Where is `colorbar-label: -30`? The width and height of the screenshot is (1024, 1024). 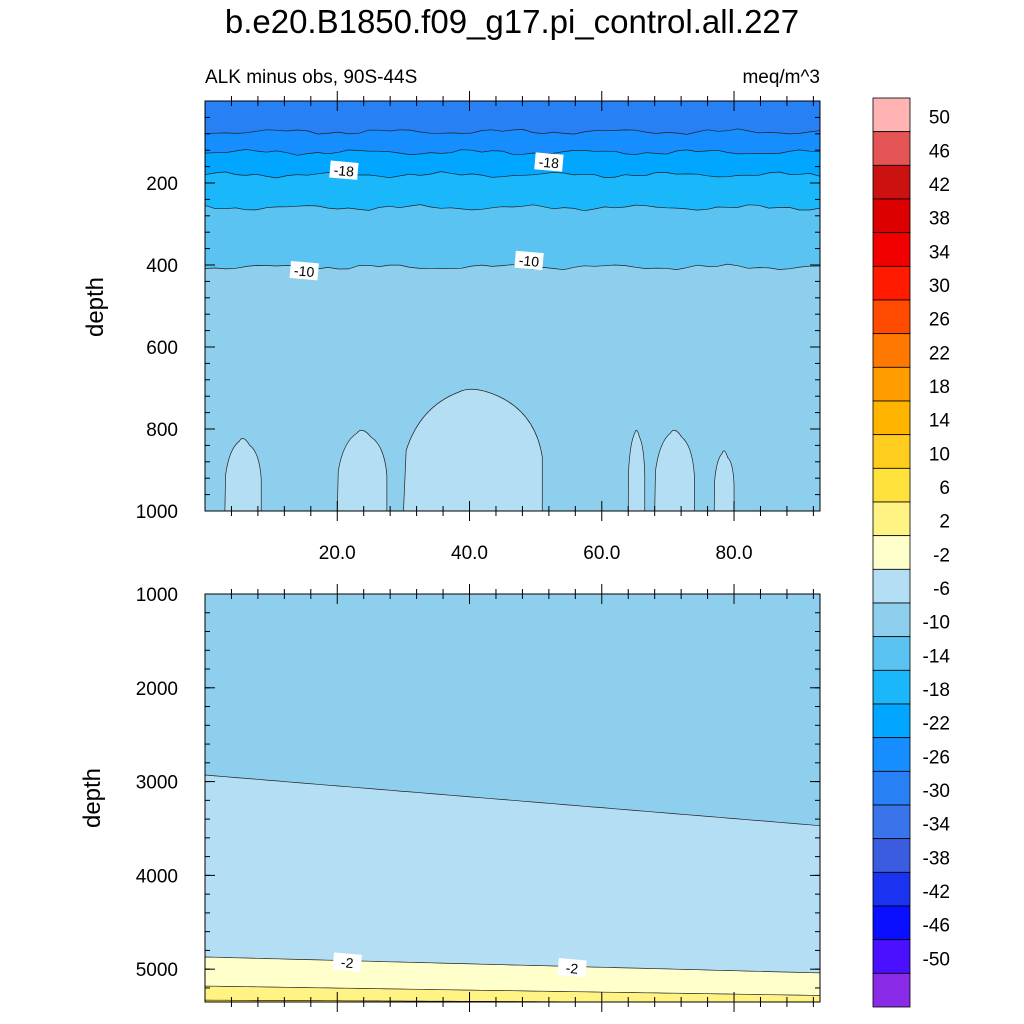 colorbar-label: -30 is located at coordinates (936, 791).